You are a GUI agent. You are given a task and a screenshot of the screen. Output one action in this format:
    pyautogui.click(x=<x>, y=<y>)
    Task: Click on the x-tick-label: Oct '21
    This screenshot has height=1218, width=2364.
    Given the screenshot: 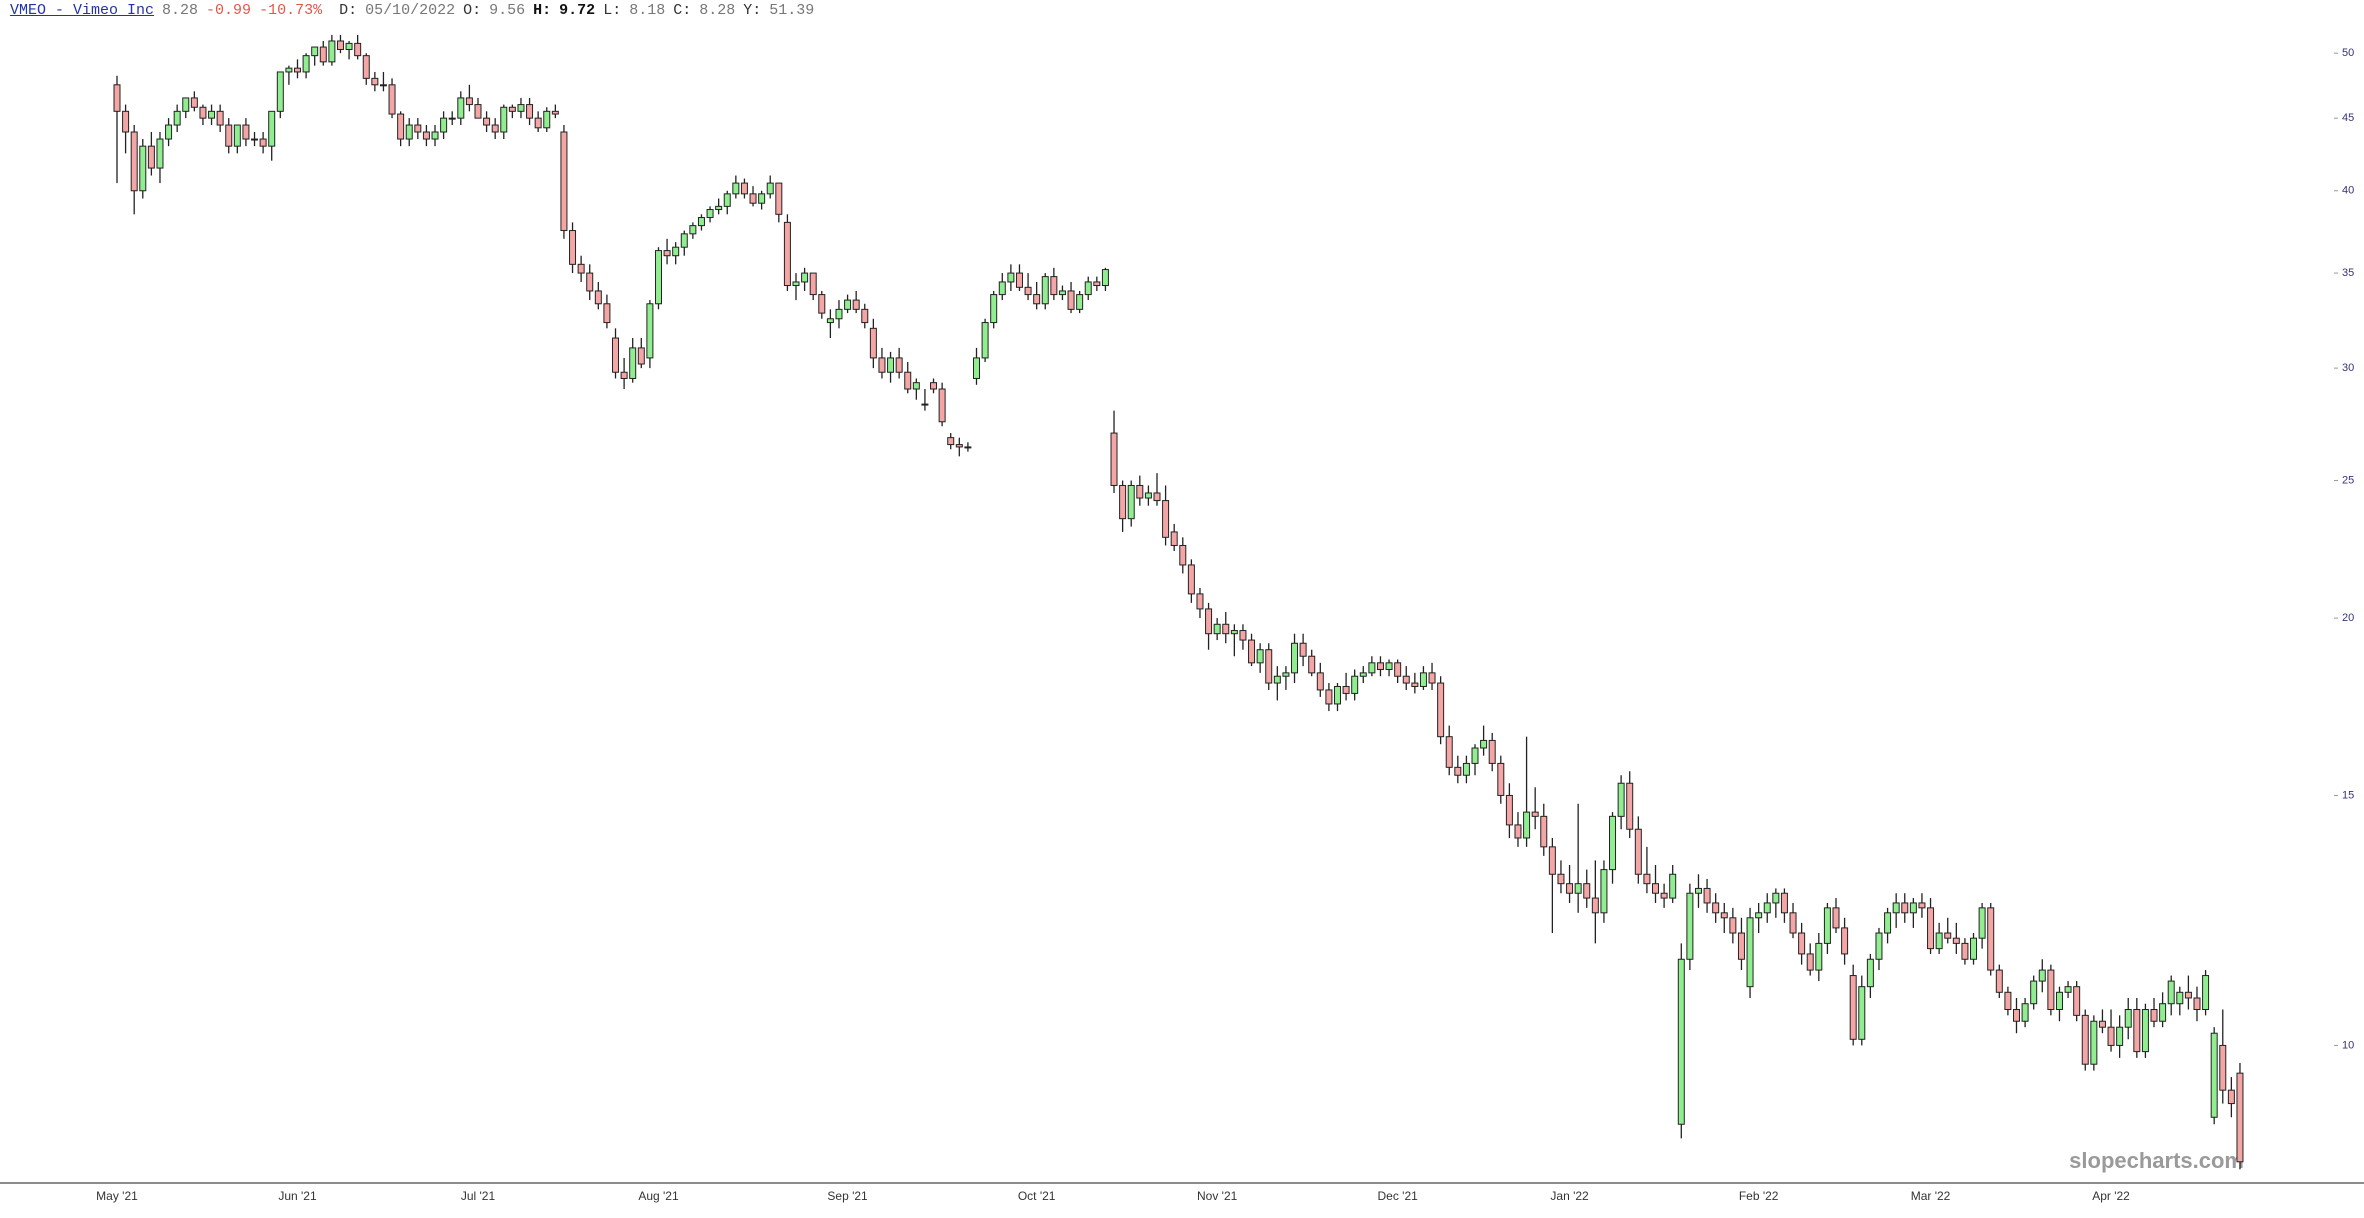 What is the action you would take?
    pyautogui.click(x=1037, y=1196)
    